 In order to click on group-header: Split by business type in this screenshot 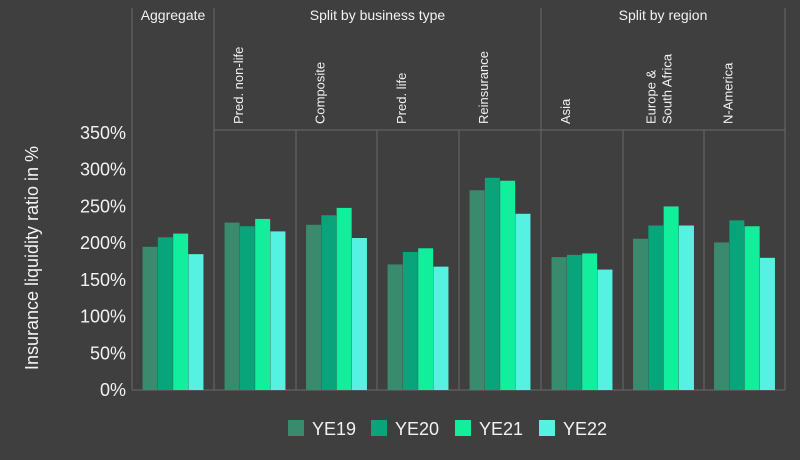, I will do `click(378, 15)`.